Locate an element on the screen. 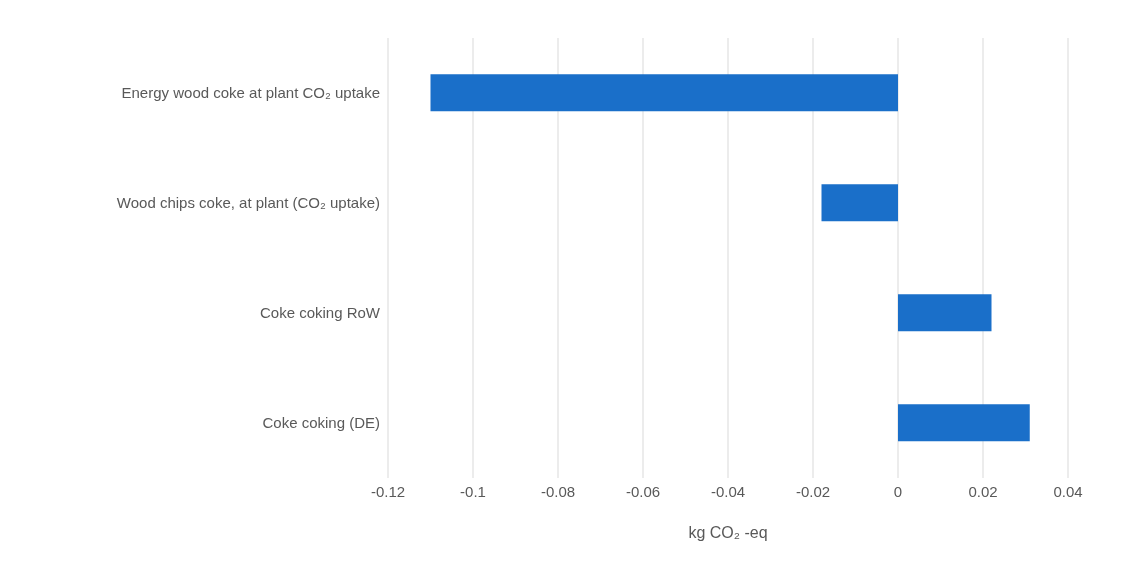 This screenshot has height=587, width=1123. y-tick-label: Energy wood coke at plant CO₂ uptake is located at coordinates (250, 93).